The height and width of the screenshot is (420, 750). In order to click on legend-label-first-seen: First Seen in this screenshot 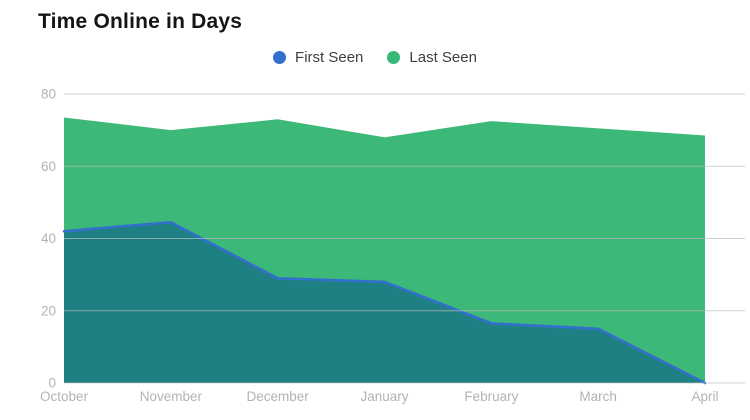, I will do `click(329, 57)`.